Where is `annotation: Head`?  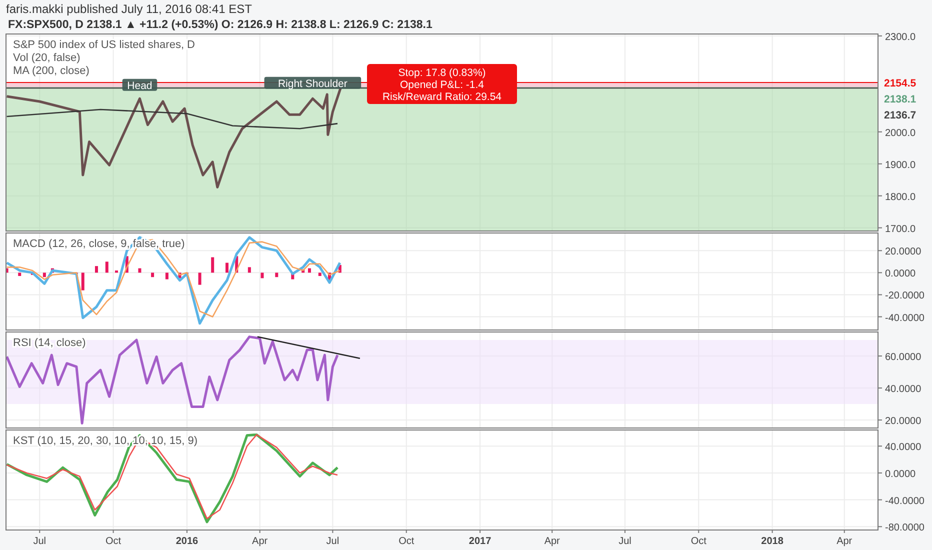
annotation: Head is located at coordinates (139, 86).